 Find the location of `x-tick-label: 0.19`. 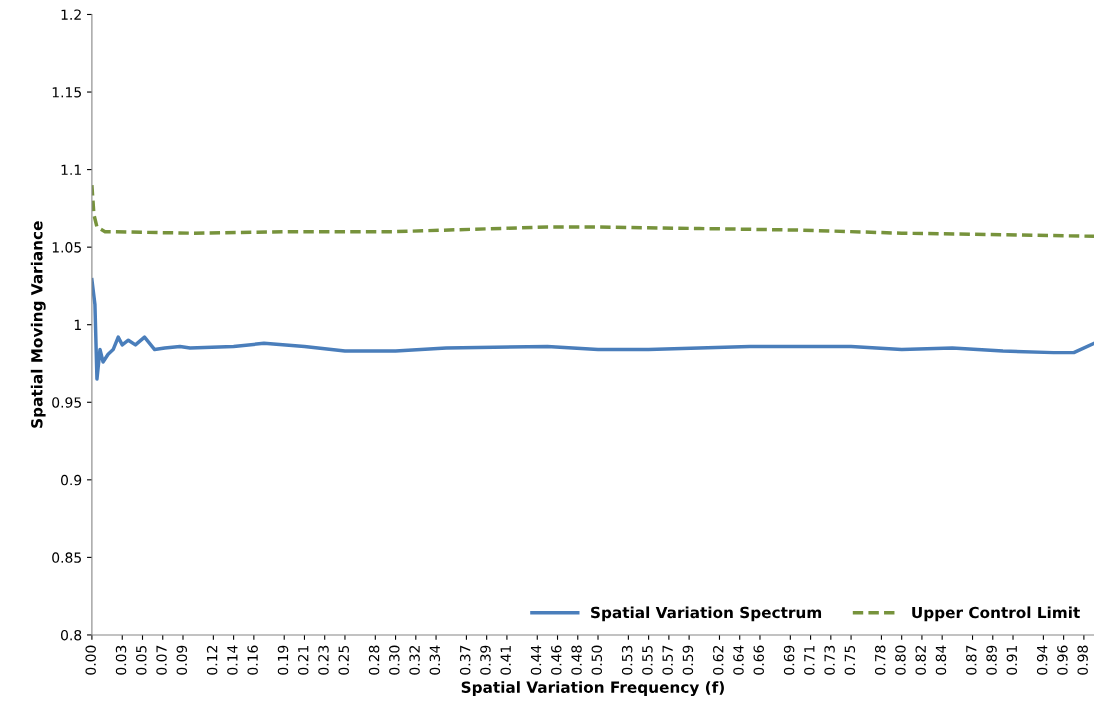

x-tick-label: 0.19 is located at coordinates (283, 660).